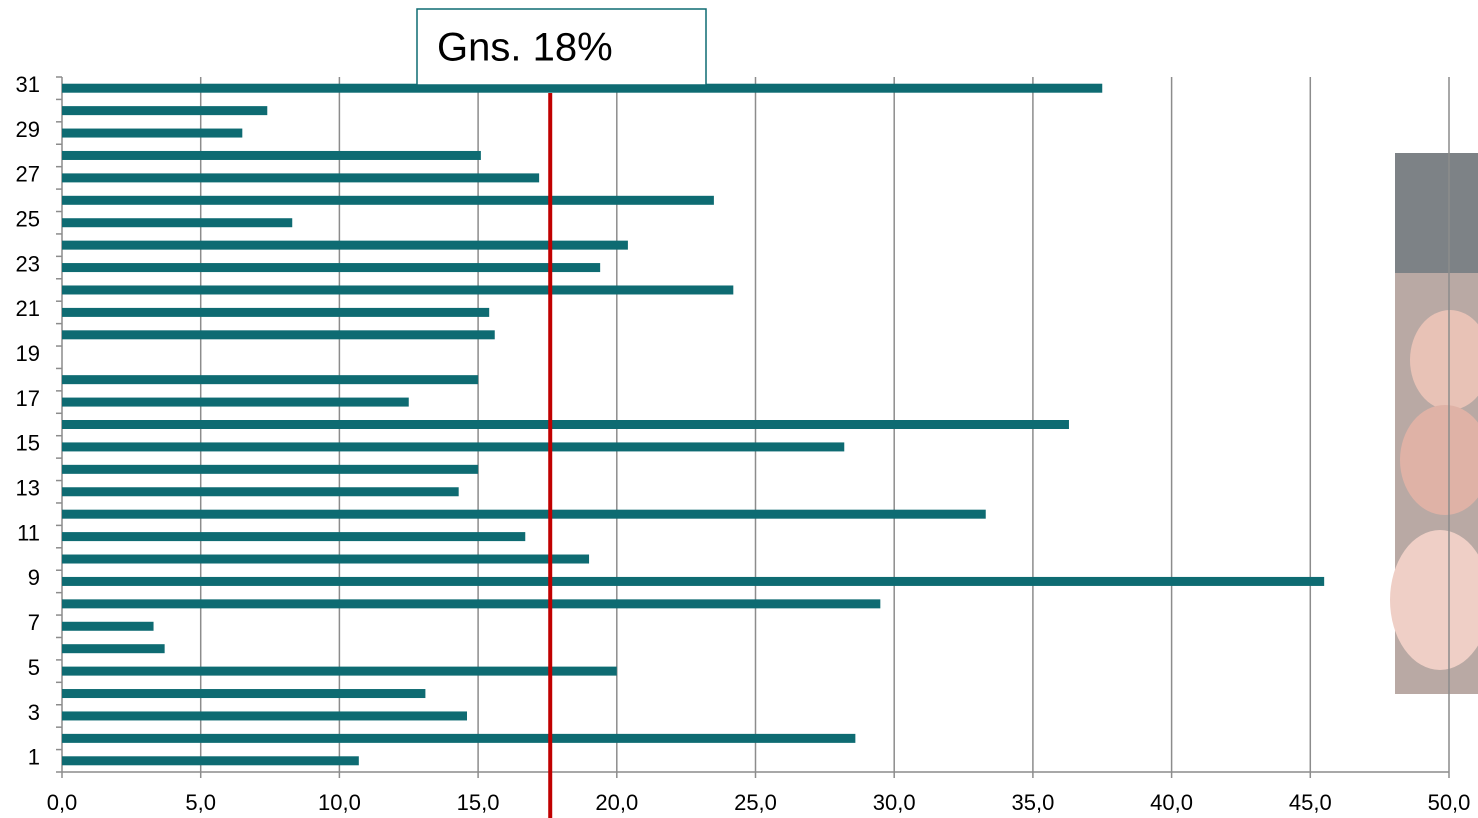 This screenshot has height=818, width=1478. I want to click on y-tick-label: 23, so click(28, 263).